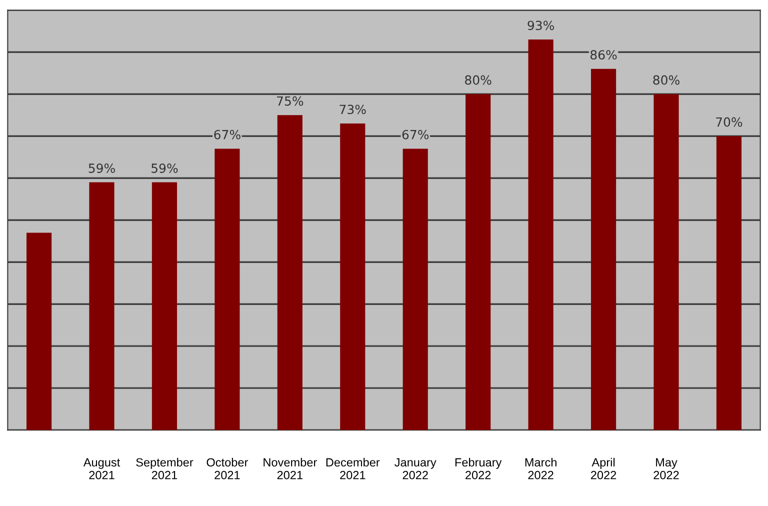  I want to click on data-label: 86%, so click(603, 55).